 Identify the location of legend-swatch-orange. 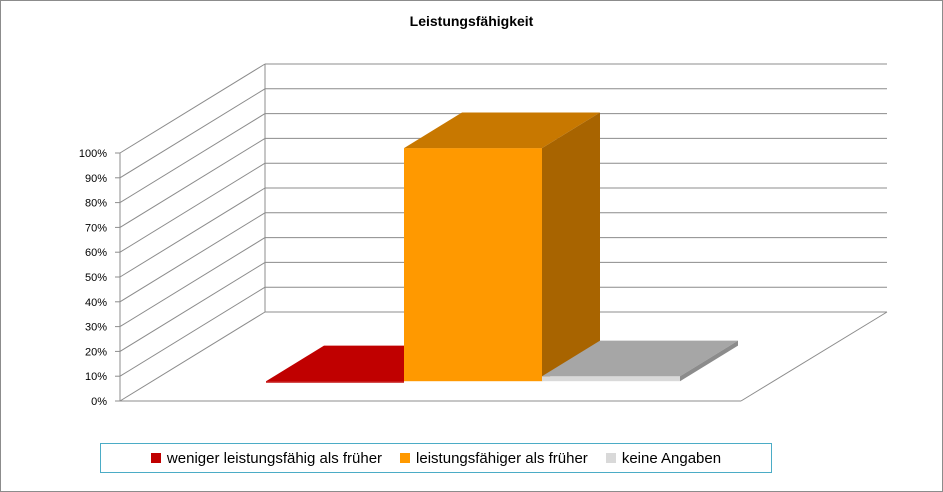
(405, 458).